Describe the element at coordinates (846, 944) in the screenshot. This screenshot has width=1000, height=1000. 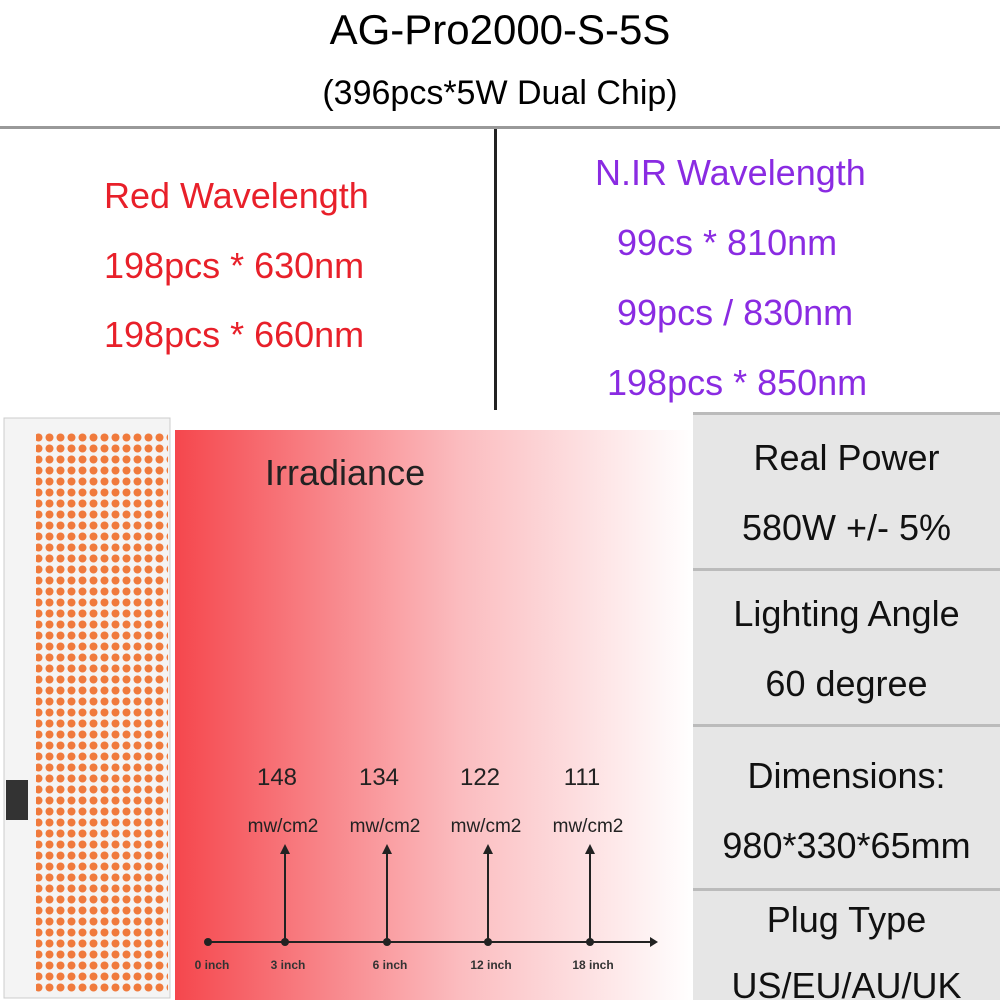
I see `spec-cell: Plug Type US/EU/AU/UK` at that location.